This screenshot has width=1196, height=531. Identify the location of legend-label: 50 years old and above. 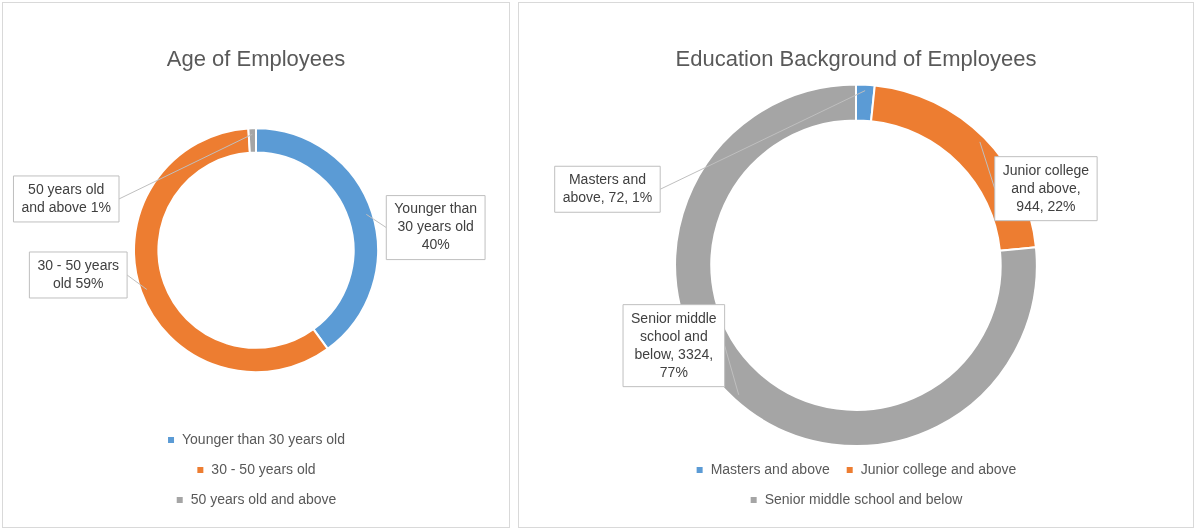
(263, 498).